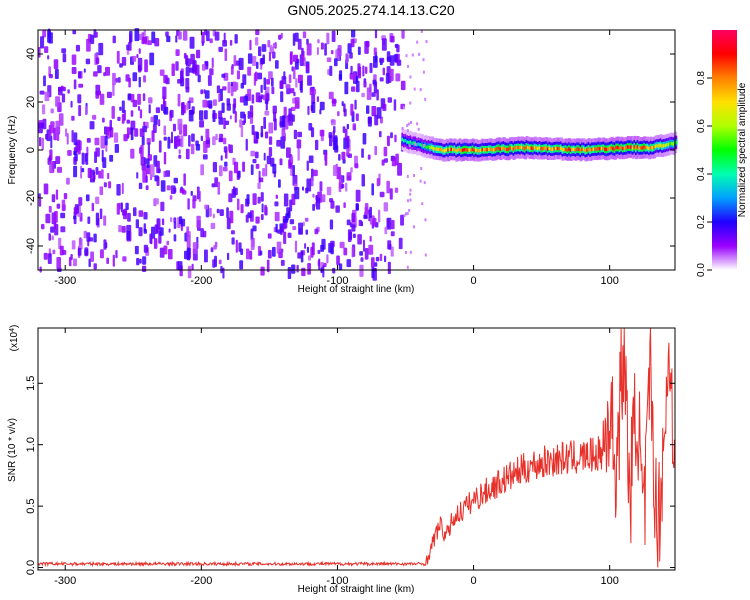 The image size is (750, 600). What do you see at coordinates (337, 581) in the screenshot?
I see `x-tick-label: -100` at bounding box center [337, 581].